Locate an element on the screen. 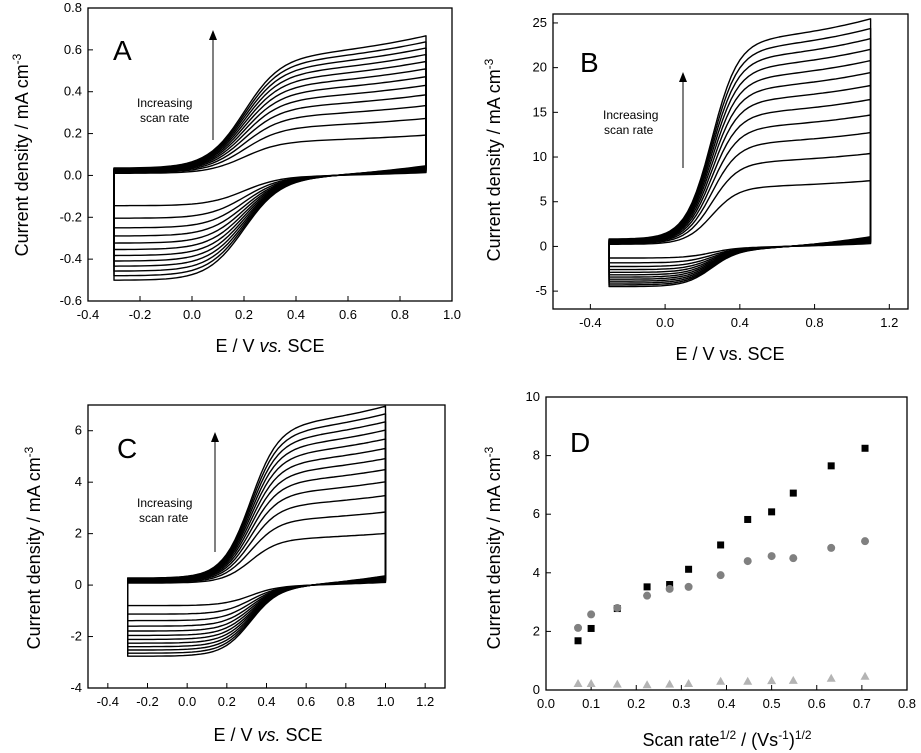  y-tick-label: 10 is located at coordinates (540, 156).